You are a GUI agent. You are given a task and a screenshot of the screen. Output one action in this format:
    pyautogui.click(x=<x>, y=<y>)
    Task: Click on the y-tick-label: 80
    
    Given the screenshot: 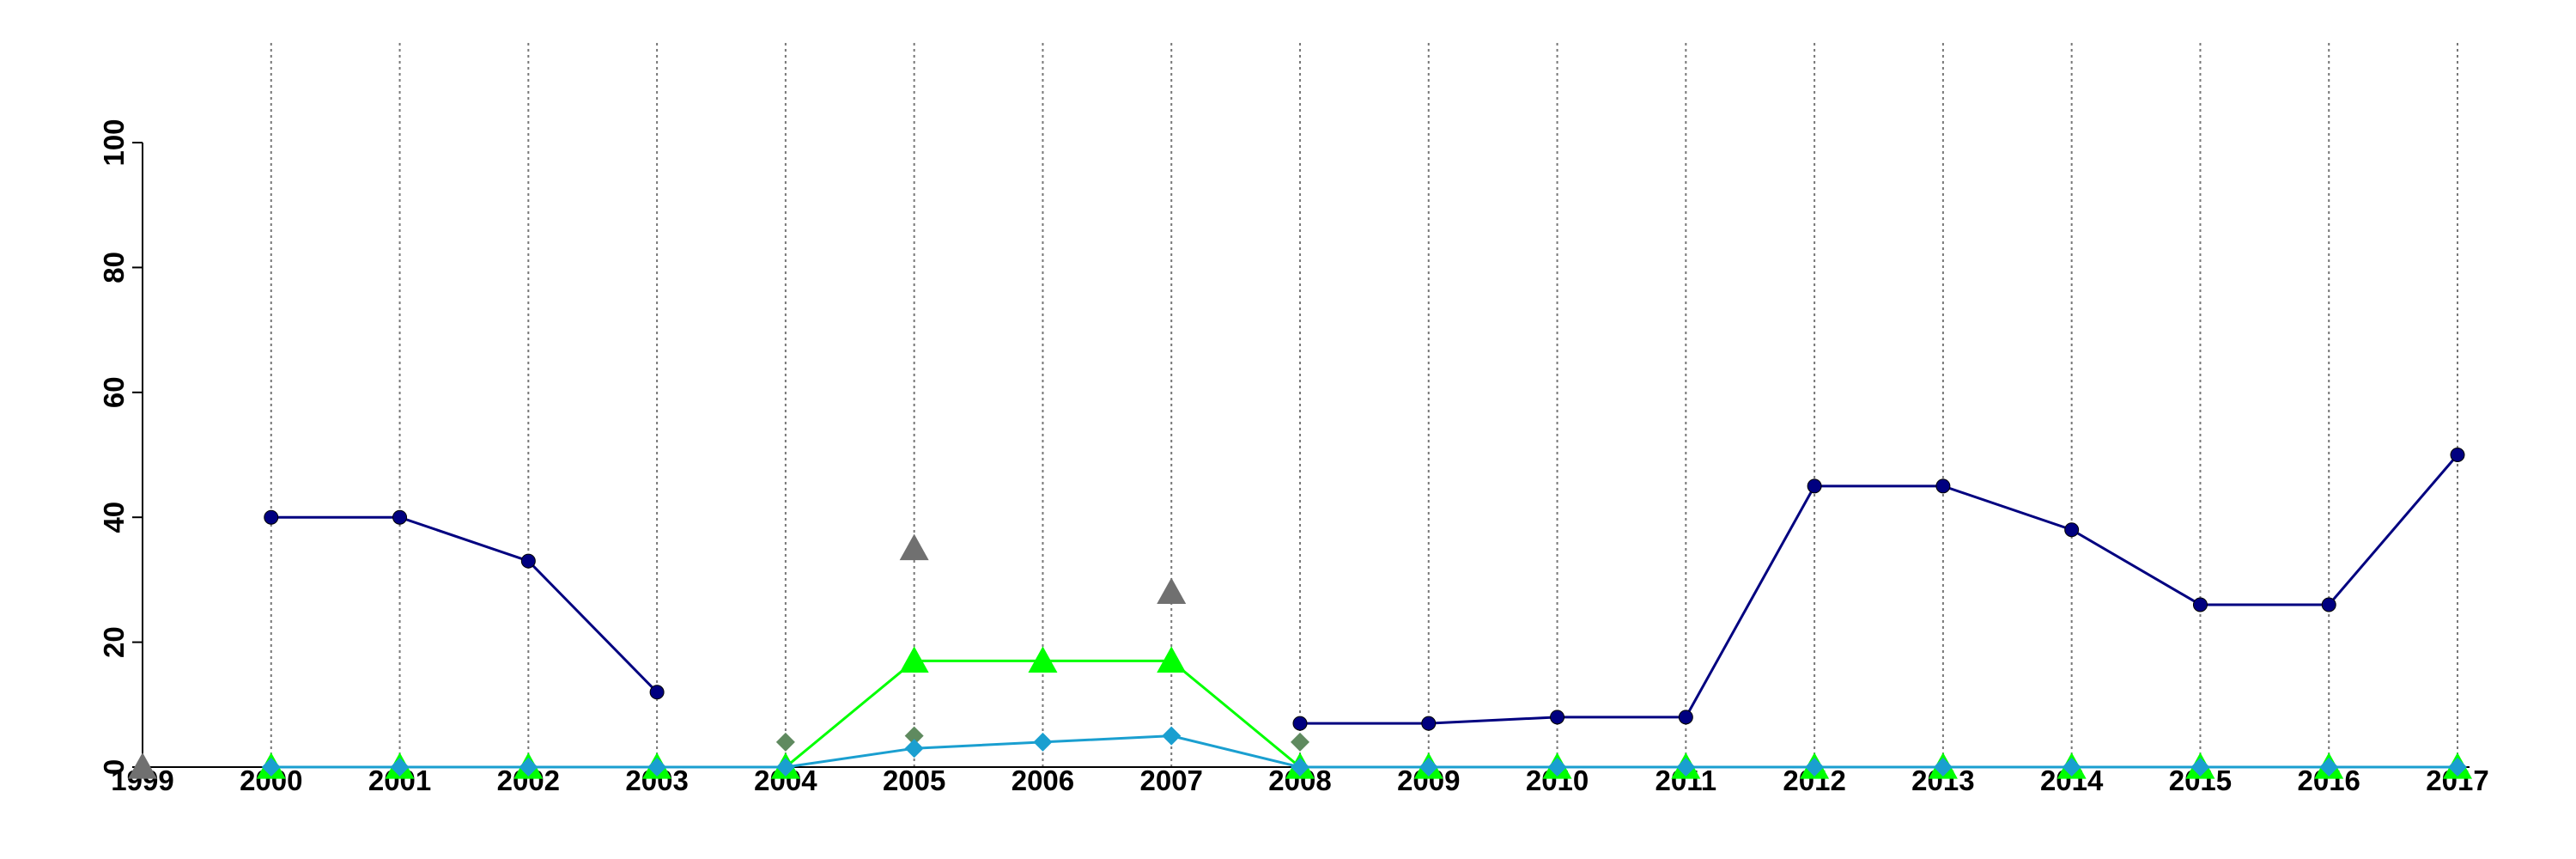 What is the action you would take?
    pyautogui.click(x=114, y=267)
    